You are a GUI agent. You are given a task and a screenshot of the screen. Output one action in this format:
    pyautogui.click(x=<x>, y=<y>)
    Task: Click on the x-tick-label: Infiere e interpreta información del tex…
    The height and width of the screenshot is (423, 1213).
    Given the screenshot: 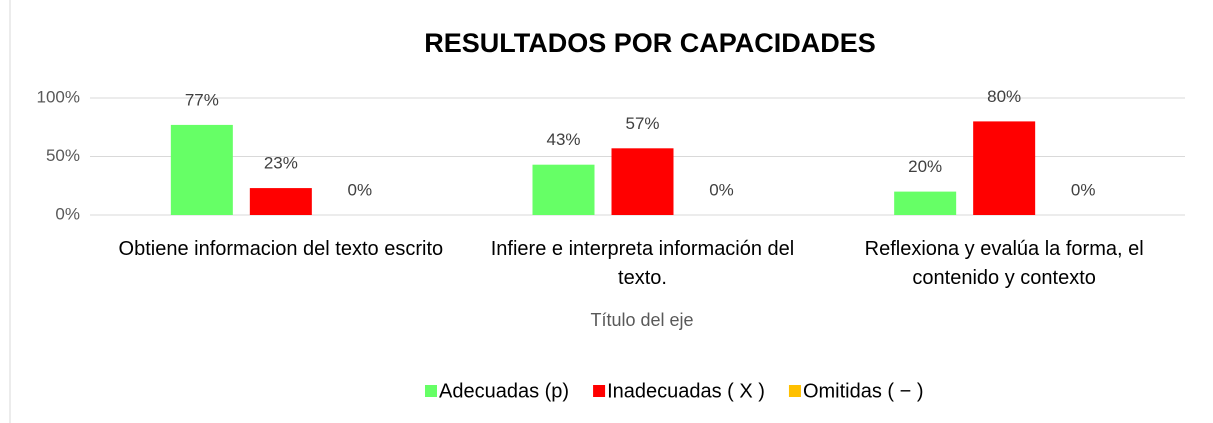 What is the action you would take?
    pyautogui.click(x=642, y=263)
    